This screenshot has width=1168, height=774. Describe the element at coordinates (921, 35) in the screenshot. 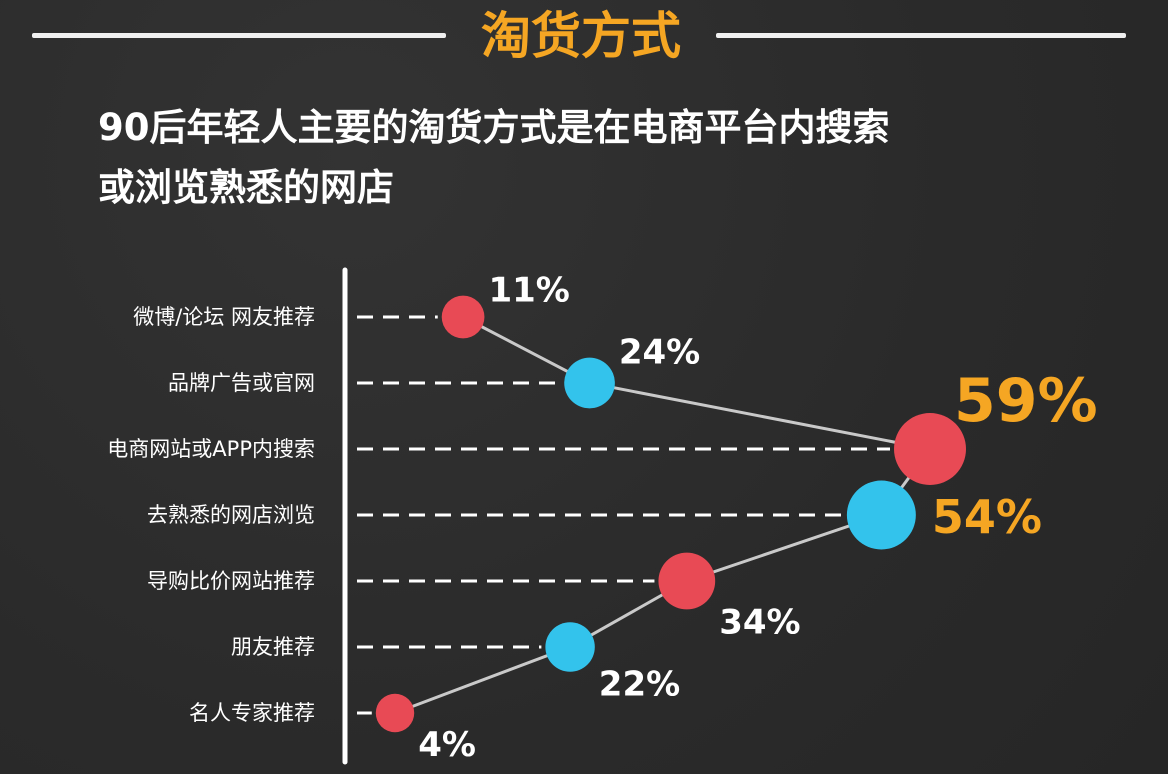

I see `header-divider-right` at that location.